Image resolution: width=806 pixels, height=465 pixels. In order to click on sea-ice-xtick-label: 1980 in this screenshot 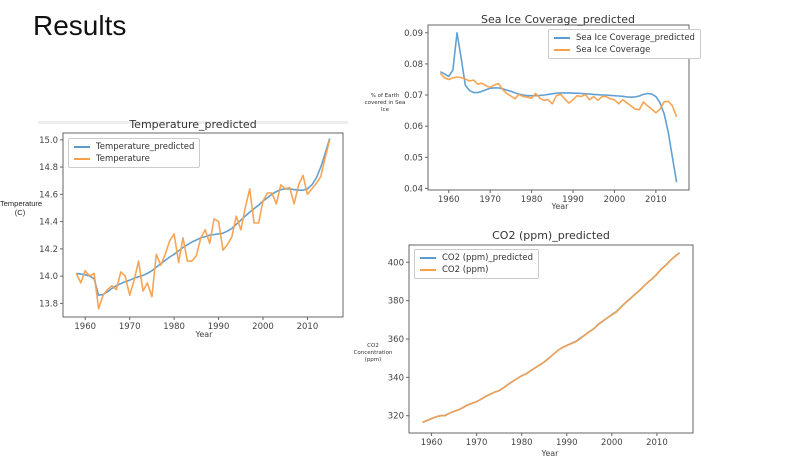, I will do `click(532, 200)`.